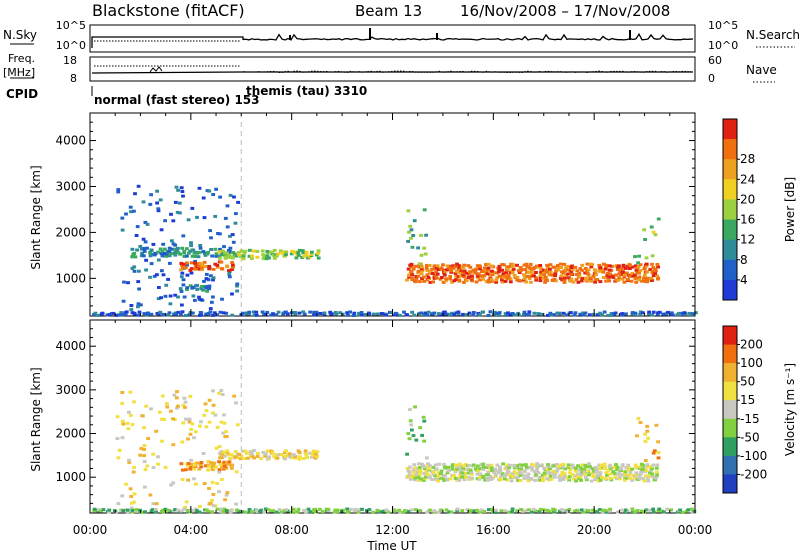 Image resolution: width=800 pixels, height=554 pixels. What do you see at coordinates (751, 363) in the screenshot?
I see `colorbar-tick-label: 100` at bounding box center [751, 363].